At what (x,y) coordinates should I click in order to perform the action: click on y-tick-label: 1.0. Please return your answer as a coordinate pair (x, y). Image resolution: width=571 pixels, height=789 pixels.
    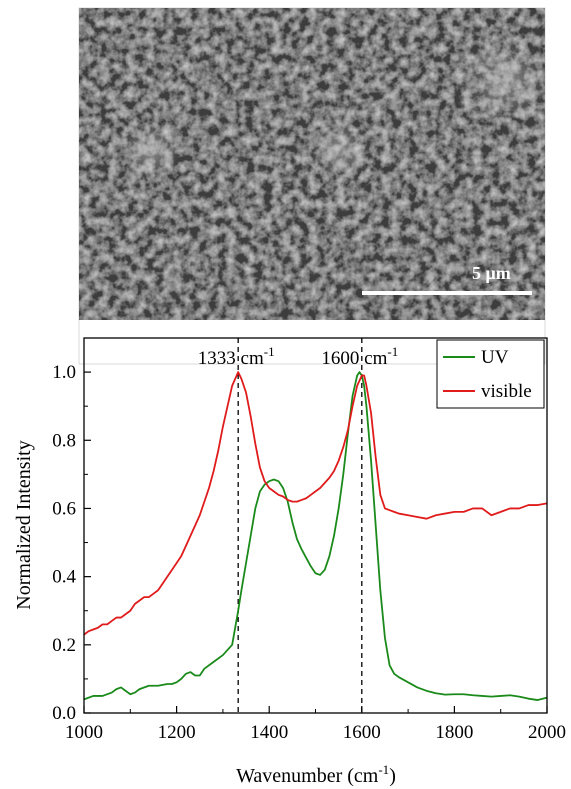
    Looking at the image, I should click on (64, 372).